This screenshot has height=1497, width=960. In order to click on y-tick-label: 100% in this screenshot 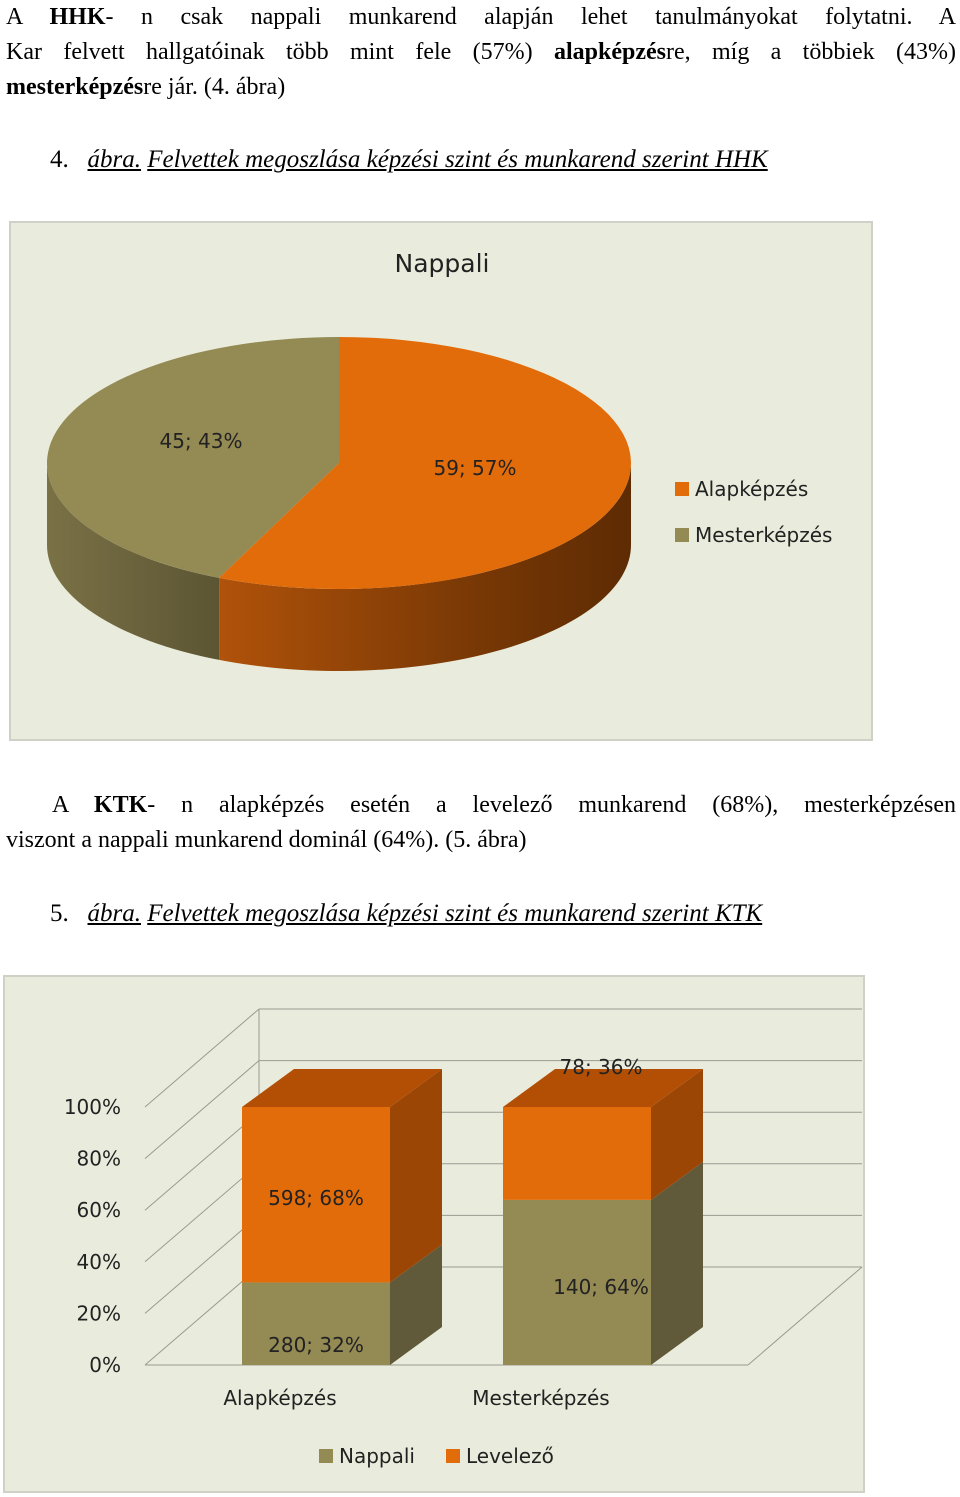, I will do `click(92, 1107)`.